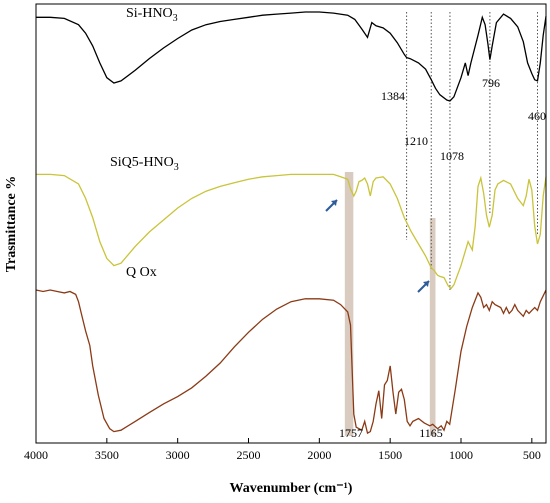 The height and width of the screenshot is (503, 550). I want to click on x-tick-label: 1000, so click(461, 455).